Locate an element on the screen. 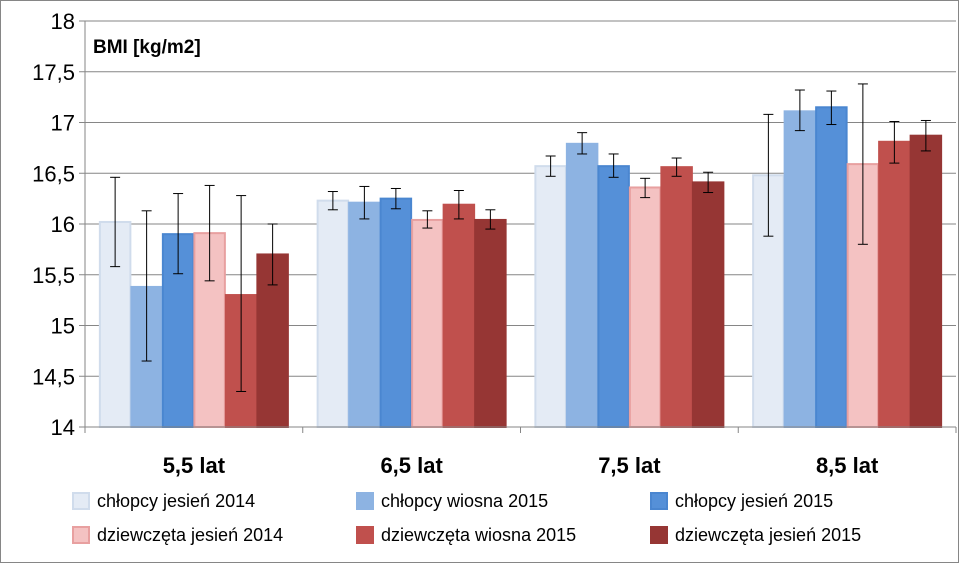  y-tick-label: 18 is located at coordinates (63, 21).